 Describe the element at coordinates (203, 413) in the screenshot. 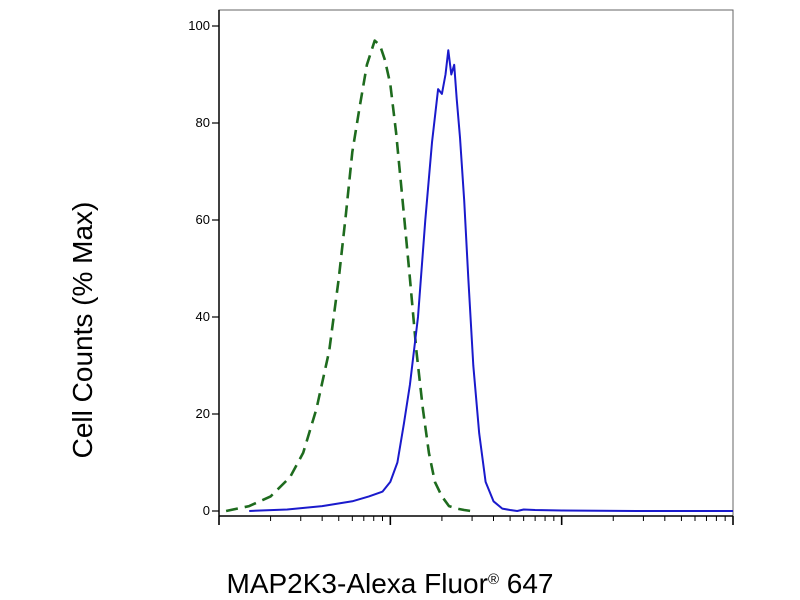

I see `y-tick-label: 20` at that location.